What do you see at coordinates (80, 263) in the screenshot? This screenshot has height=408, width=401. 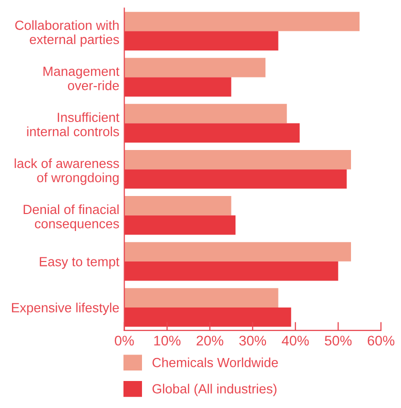 I see `y-tick-label: Easy to tempt` at bounding box center [80, 263].